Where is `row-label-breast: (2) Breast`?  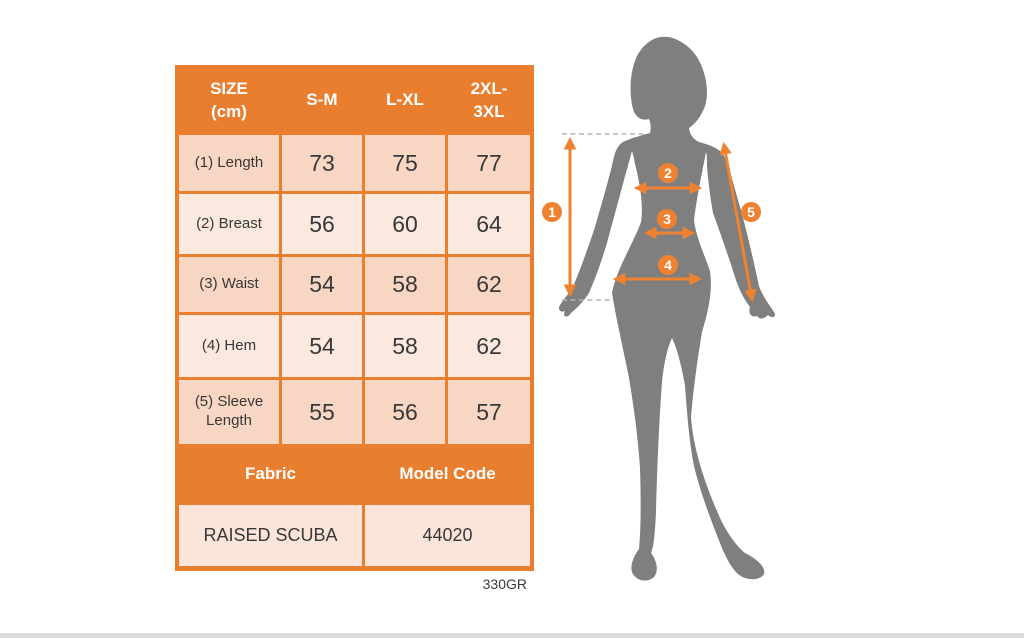 row-label-breast: (2) Breast is located at coordinates (229, 224).